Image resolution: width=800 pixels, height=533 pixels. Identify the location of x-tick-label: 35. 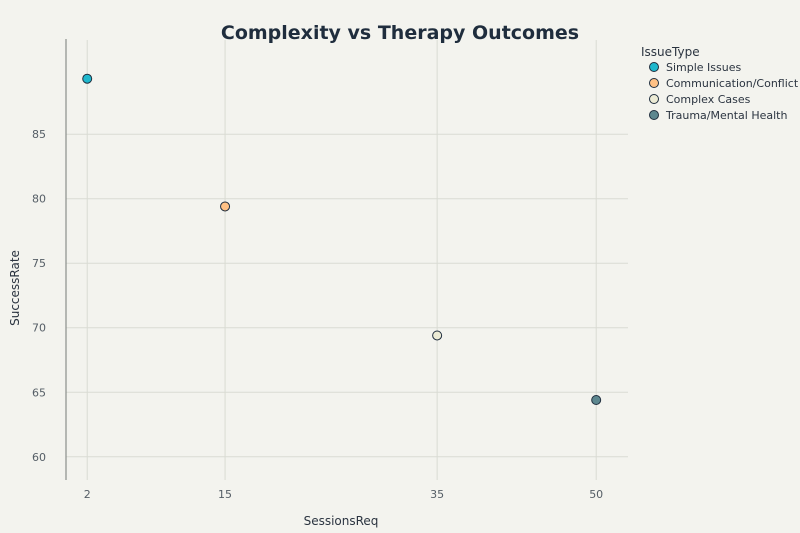
(437, 494).